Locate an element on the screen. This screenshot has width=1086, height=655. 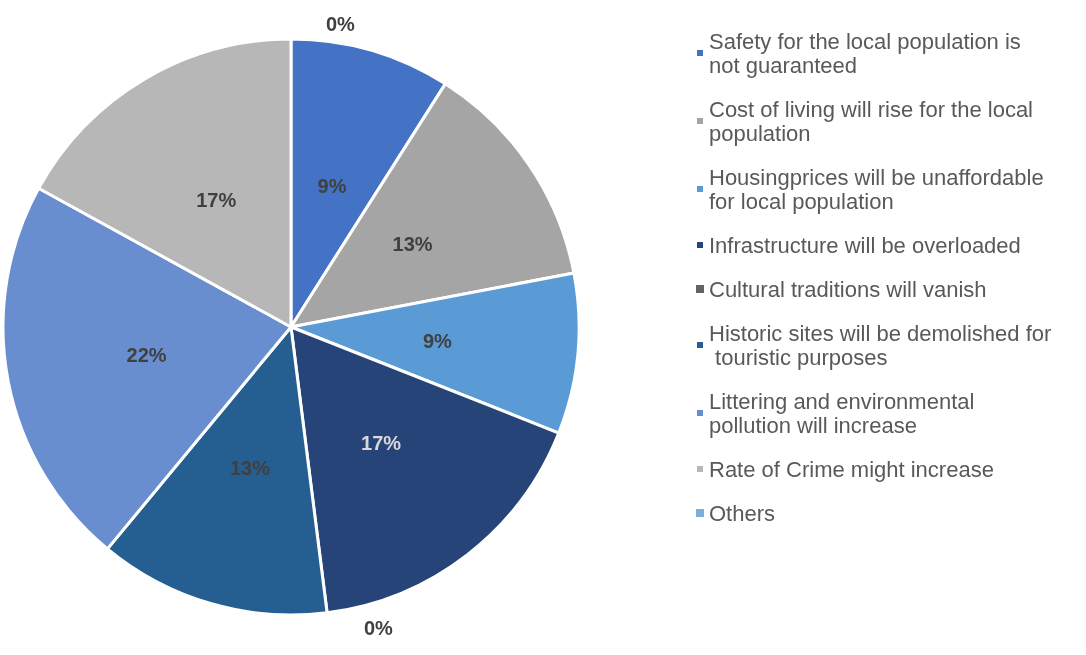
legend-label: Safety for the local population is not guaranteed is located at coordinates (868, 53).